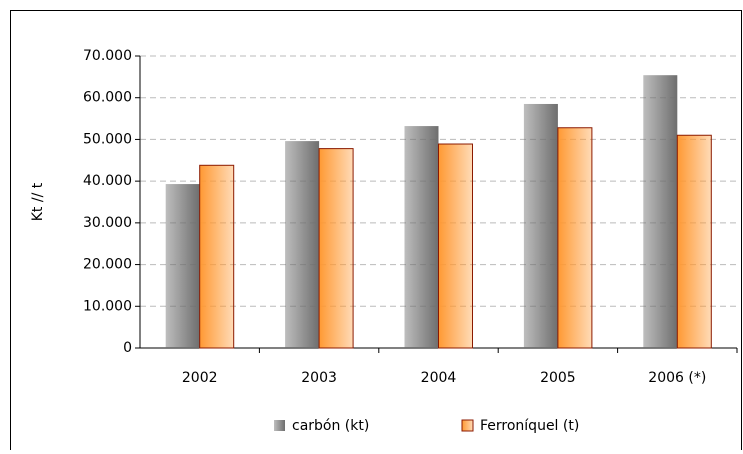 This screenshot has height=454, width=743. I want to click on y-tick-label: 0, so click(127, 348).